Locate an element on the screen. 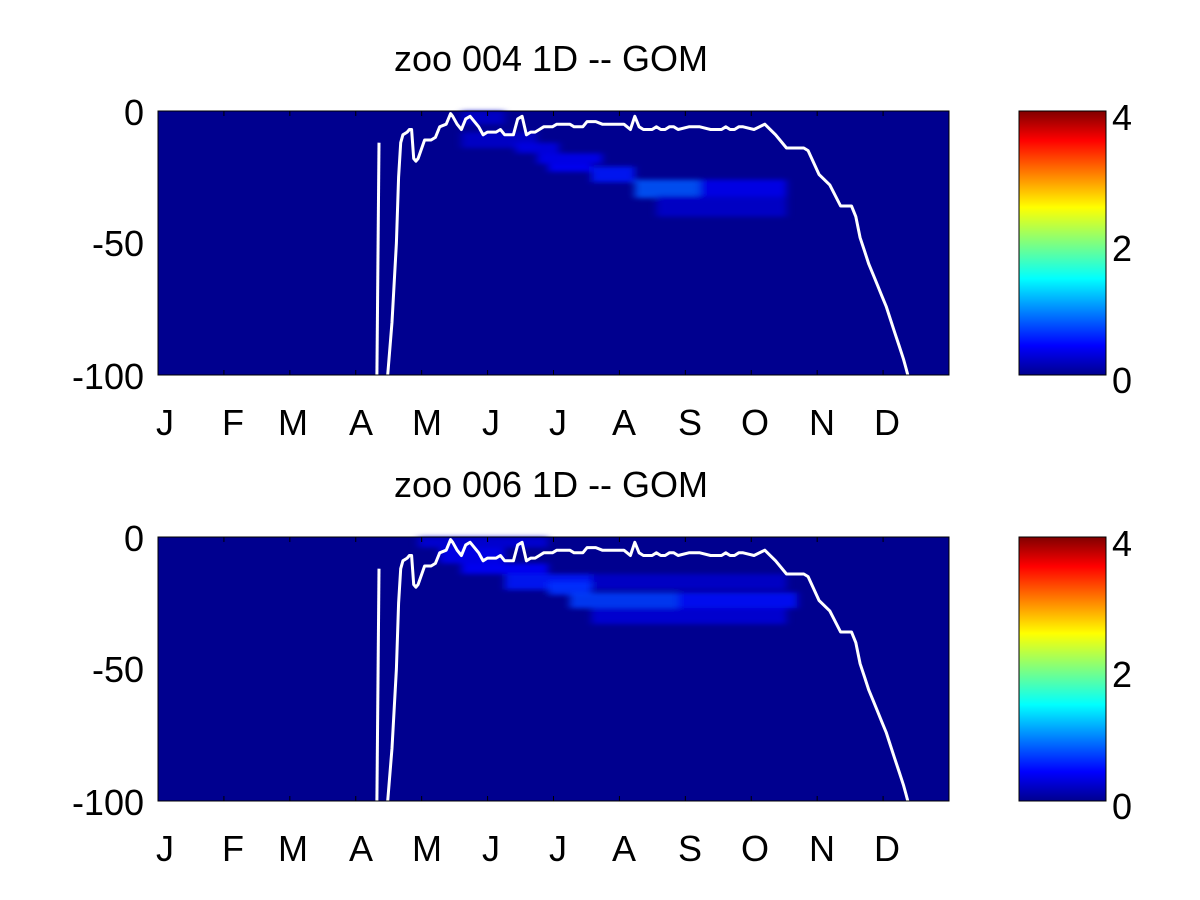 This screenshot has height=900, width=1200. chart-title: zoo 006 1D -- GOM is located at coordinates (551, 484).